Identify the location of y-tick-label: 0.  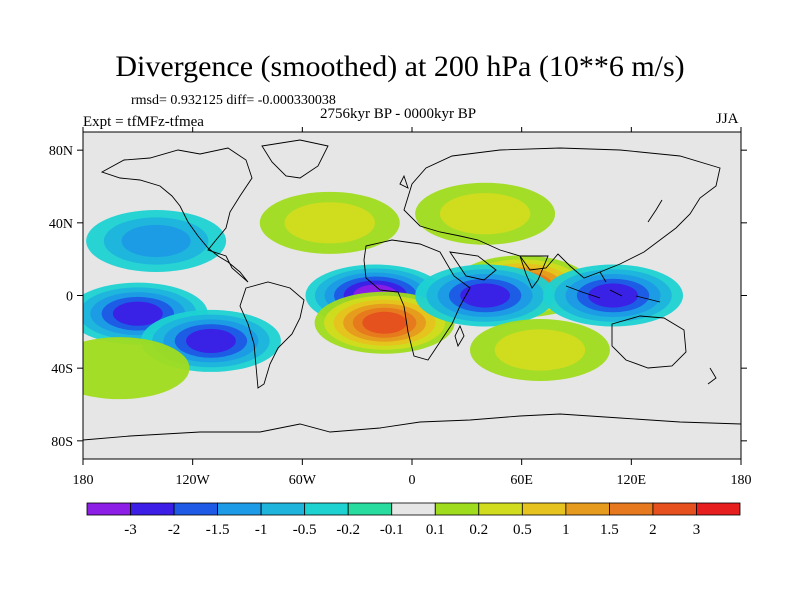
(69, 297).